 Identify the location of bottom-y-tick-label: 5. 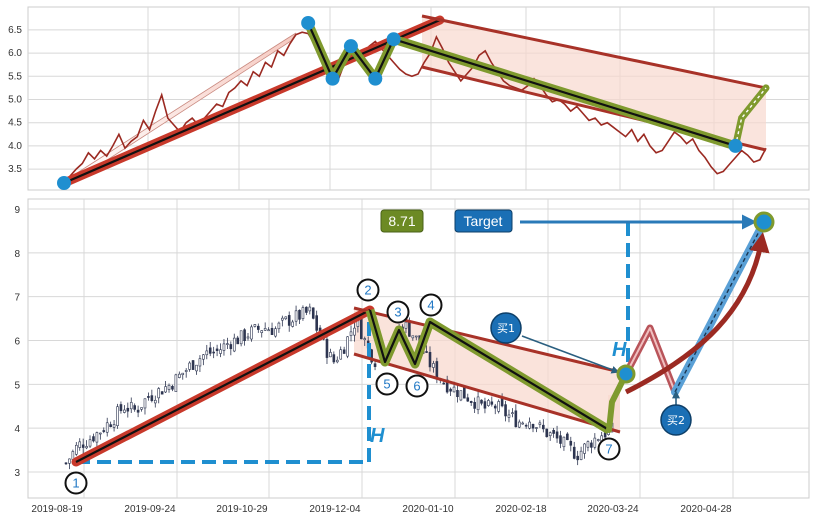
(17, 385).